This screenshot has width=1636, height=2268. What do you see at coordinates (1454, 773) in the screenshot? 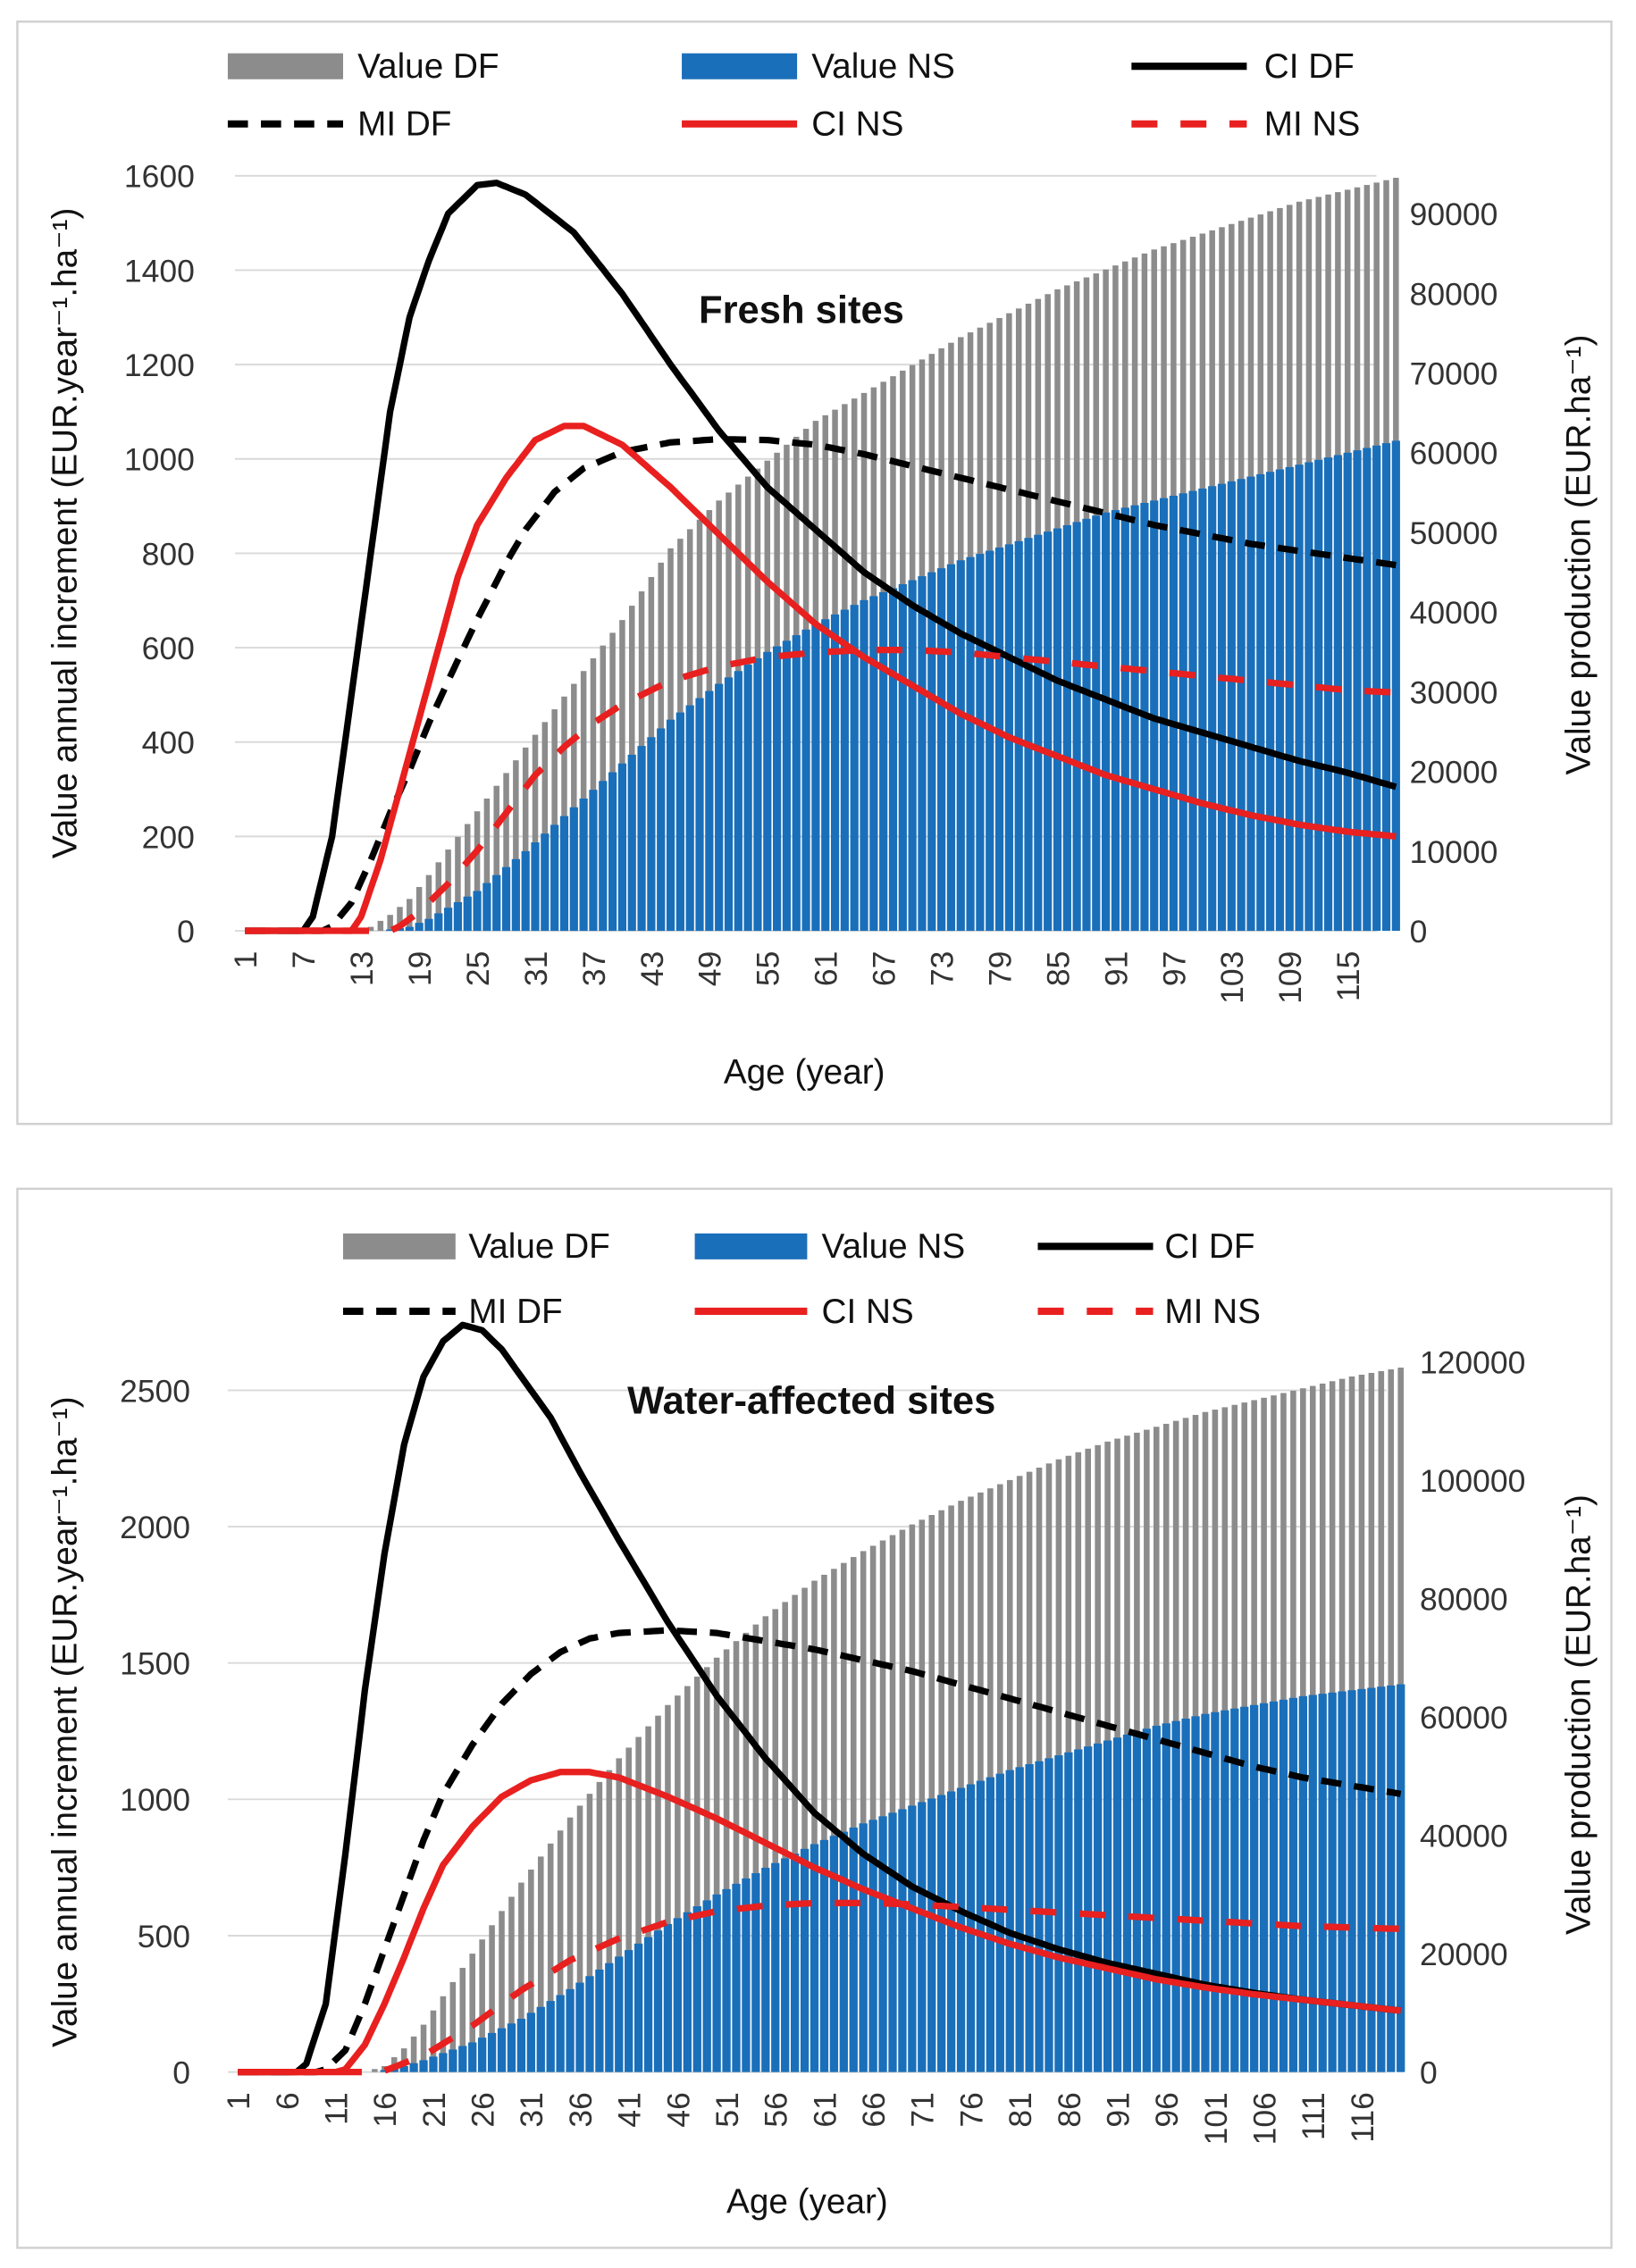
I see `y-right-tick-label: 20000` at bounding box center [1454, 773].